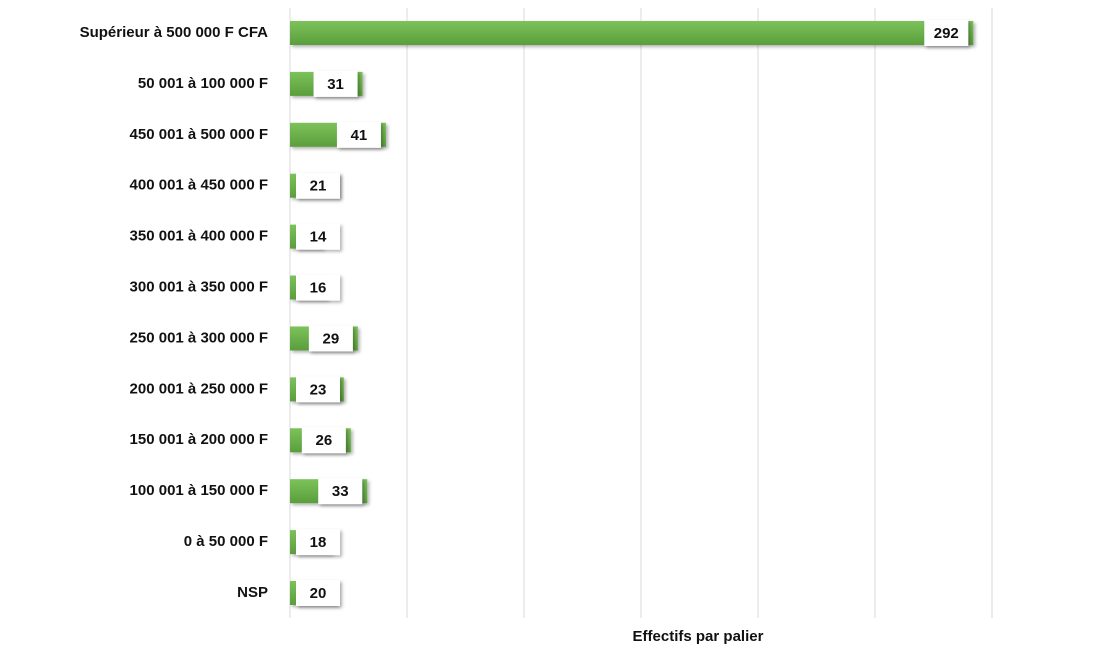  What do you see at coordinates (174, 32) in the screenshot?
I see `y-tick-label: Supérieur à 500 000 F CFA` at bounding box center [174, 32].